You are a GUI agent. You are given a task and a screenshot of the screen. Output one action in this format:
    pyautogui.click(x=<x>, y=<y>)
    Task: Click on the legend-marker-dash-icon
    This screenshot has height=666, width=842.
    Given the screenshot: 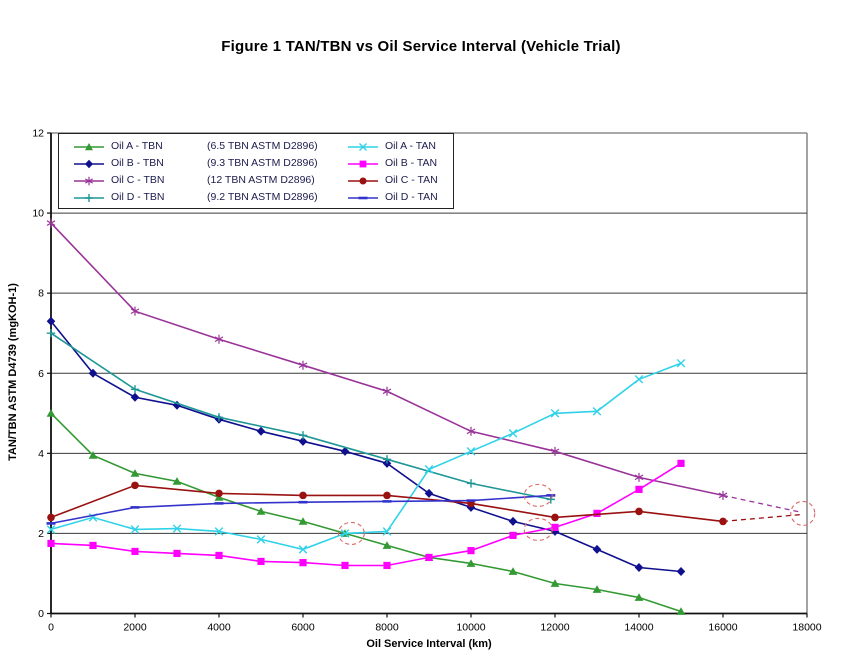 What is the action you would take?
    pyautogui.click(x=366, y=198)
    